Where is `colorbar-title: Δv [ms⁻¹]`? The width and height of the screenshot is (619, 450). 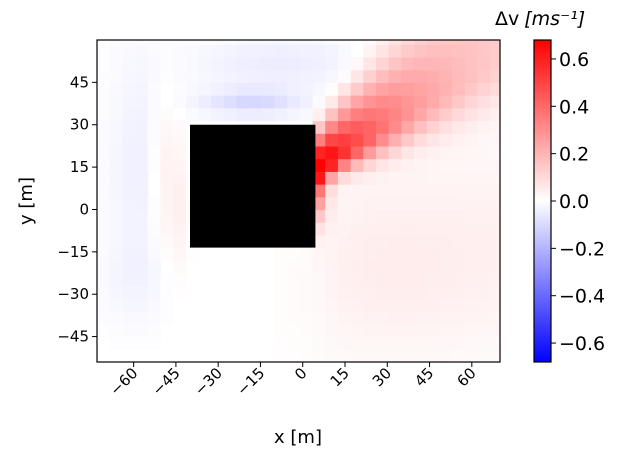
colorbar-title: Δv [ms⁻¹] is located at coordinates (540, 19).